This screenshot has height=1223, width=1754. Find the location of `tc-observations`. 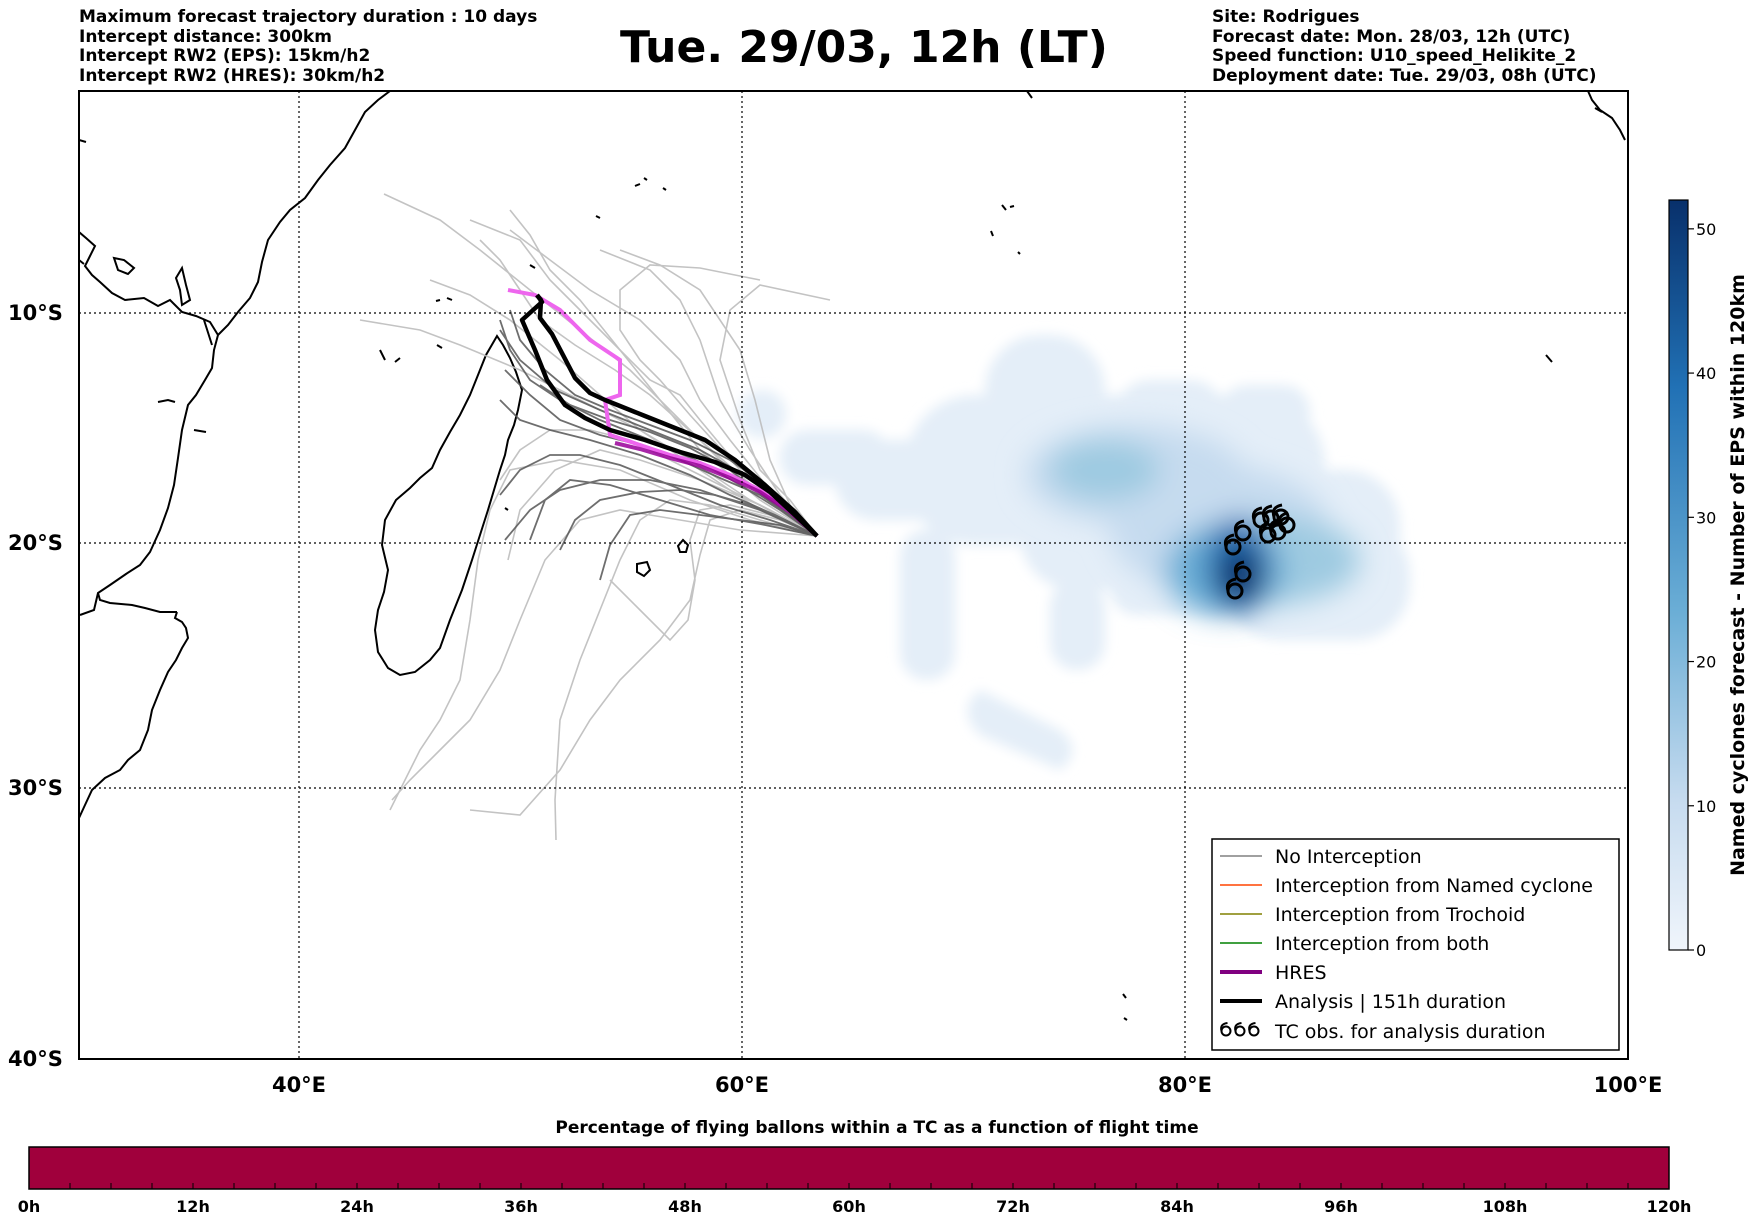

tc-observations is located at coordinates (1259, 551).